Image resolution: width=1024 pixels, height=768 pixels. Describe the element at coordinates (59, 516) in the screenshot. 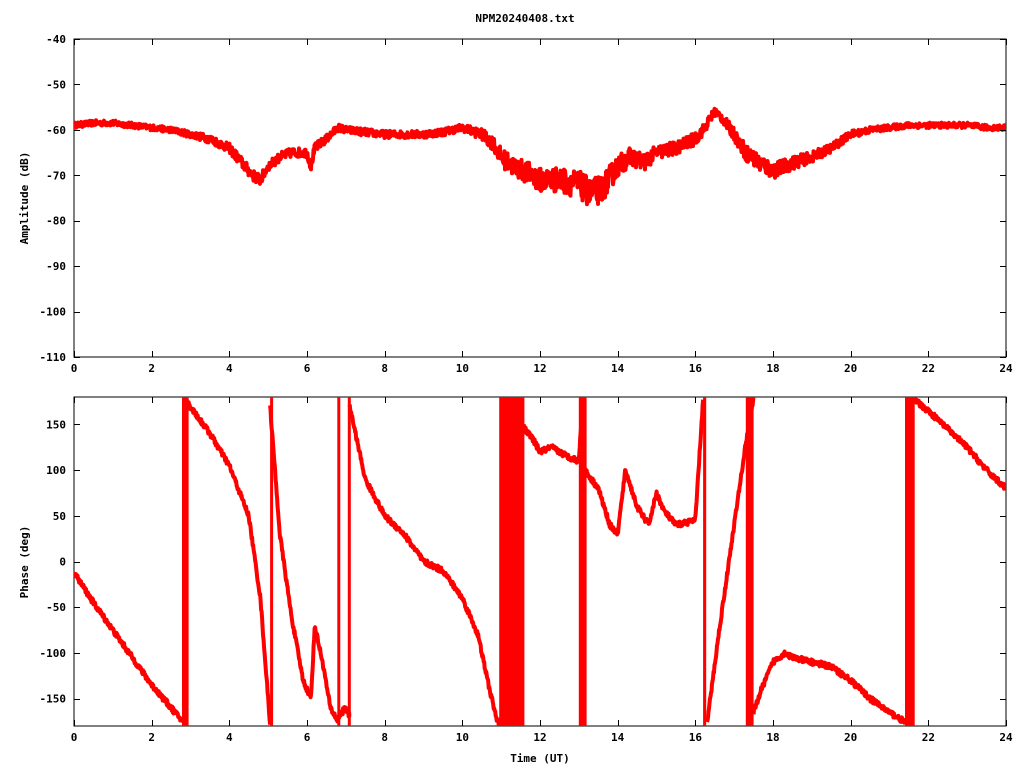

I see `y-tick-label: 50` at that location.